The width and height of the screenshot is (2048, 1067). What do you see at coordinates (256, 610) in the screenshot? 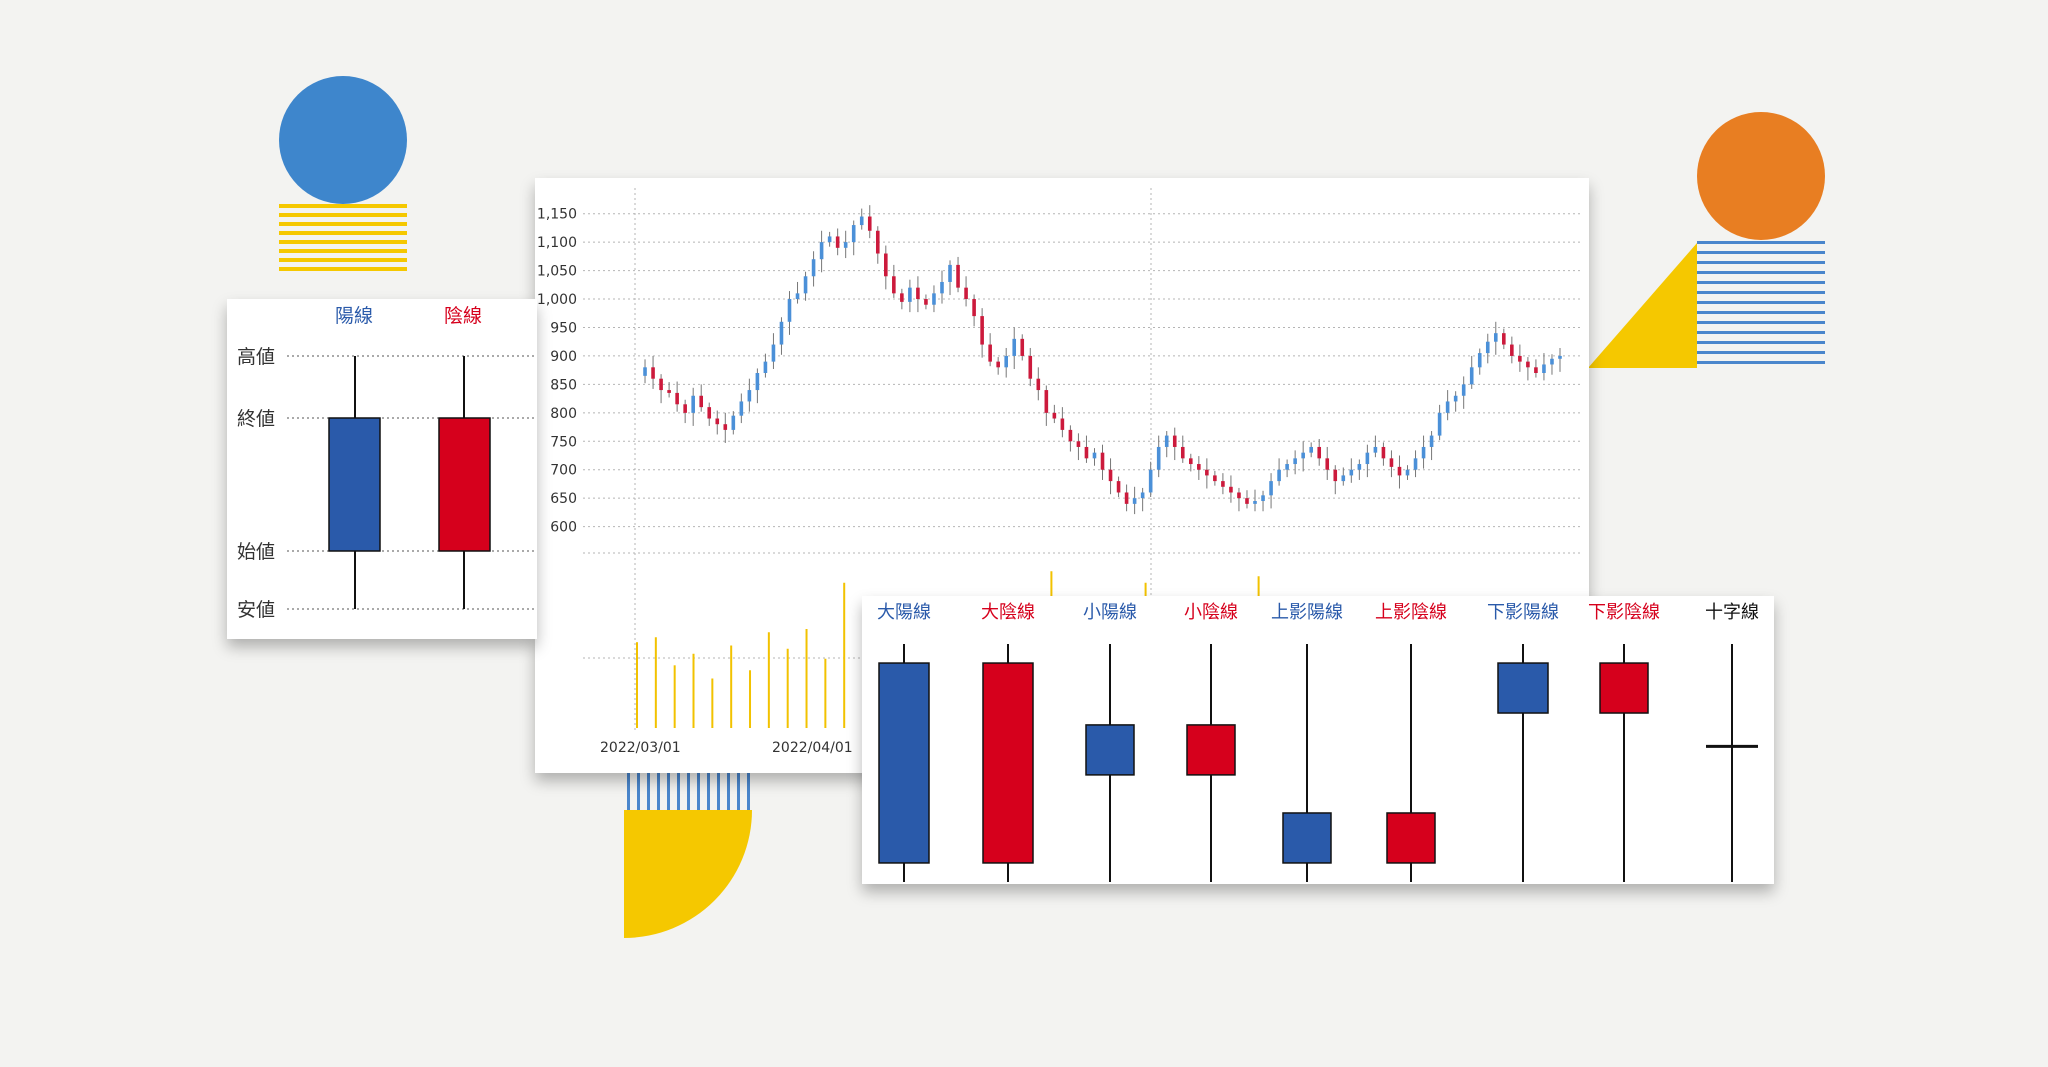
I see `low-label: 安値` at bounding box center [256, 610].